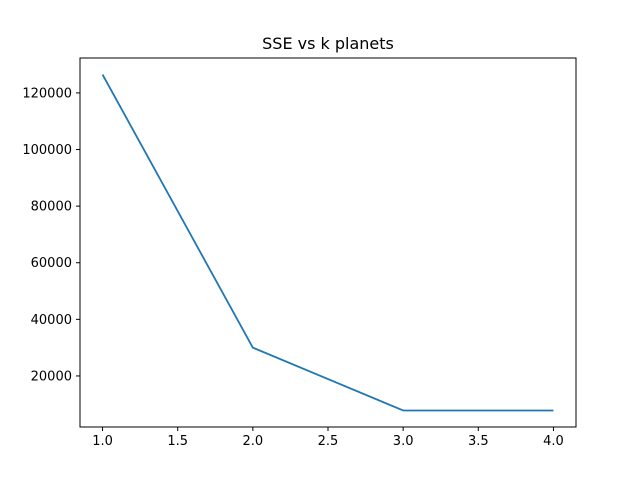  I want to click on x-tick-label: 1.5, so click(177, 441).